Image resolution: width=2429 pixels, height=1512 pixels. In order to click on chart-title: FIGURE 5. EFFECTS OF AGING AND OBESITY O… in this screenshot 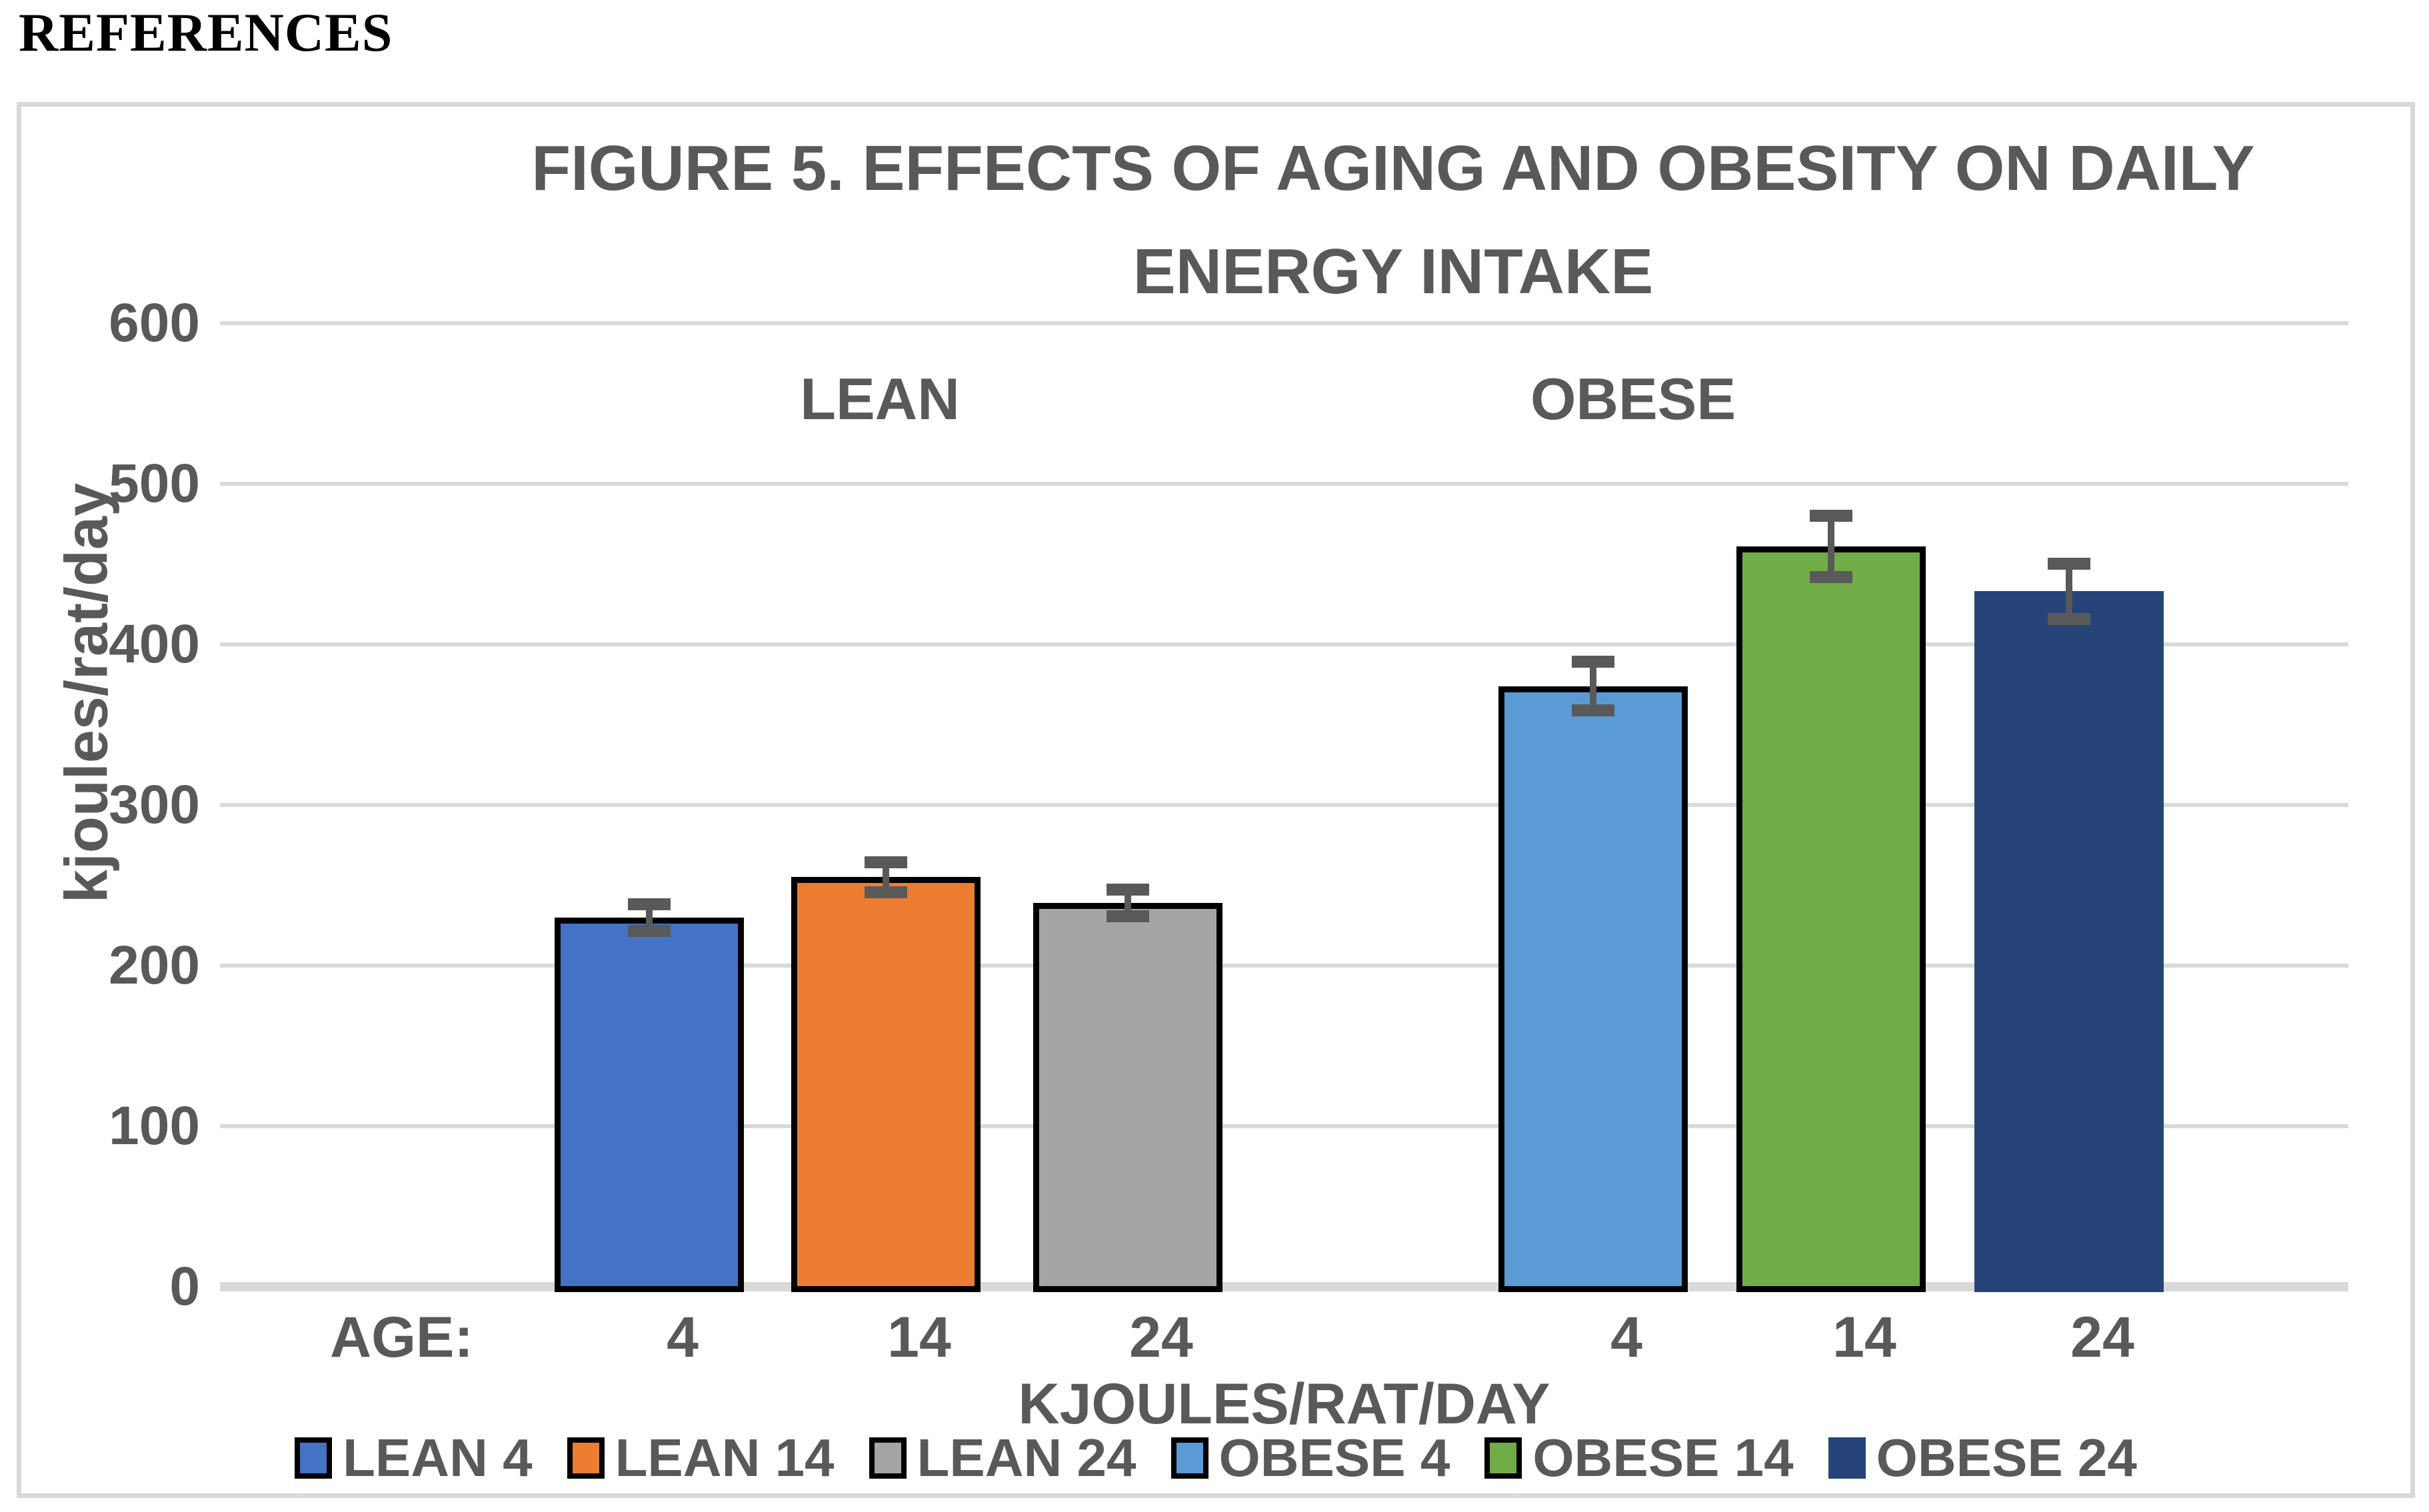, I will do `click(1393, 220)`.